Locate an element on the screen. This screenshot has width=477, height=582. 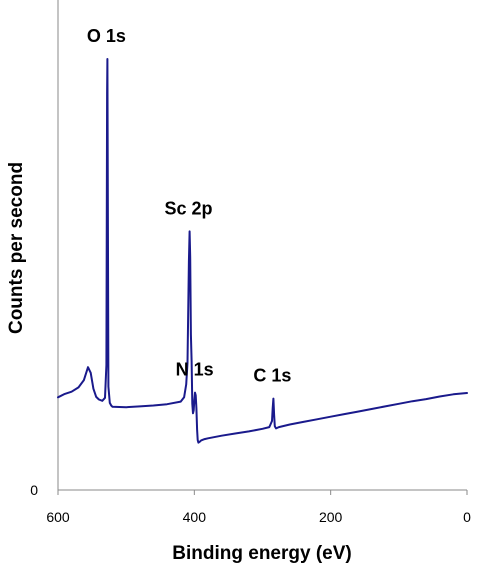
peak-label: Sc 2p is located at coordinates (189, 208).